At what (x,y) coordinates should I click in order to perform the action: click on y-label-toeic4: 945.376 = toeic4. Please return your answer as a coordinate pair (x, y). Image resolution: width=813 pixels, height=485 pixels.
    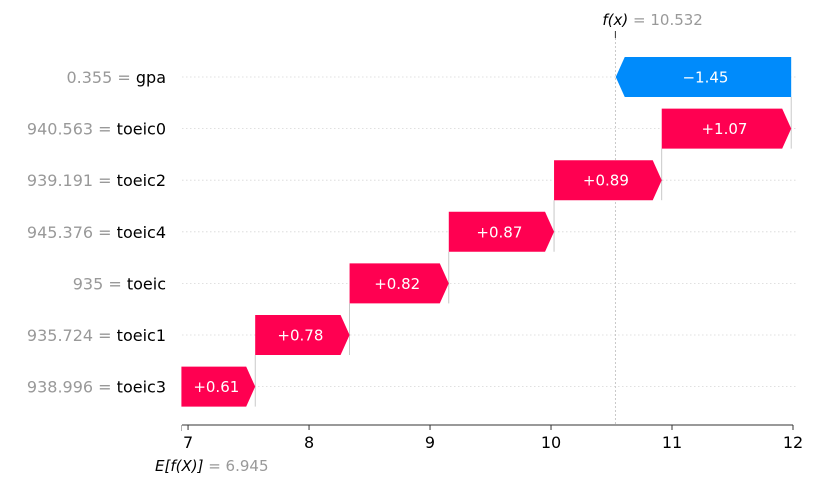
    Looking at the image, I should click on (96, 232).